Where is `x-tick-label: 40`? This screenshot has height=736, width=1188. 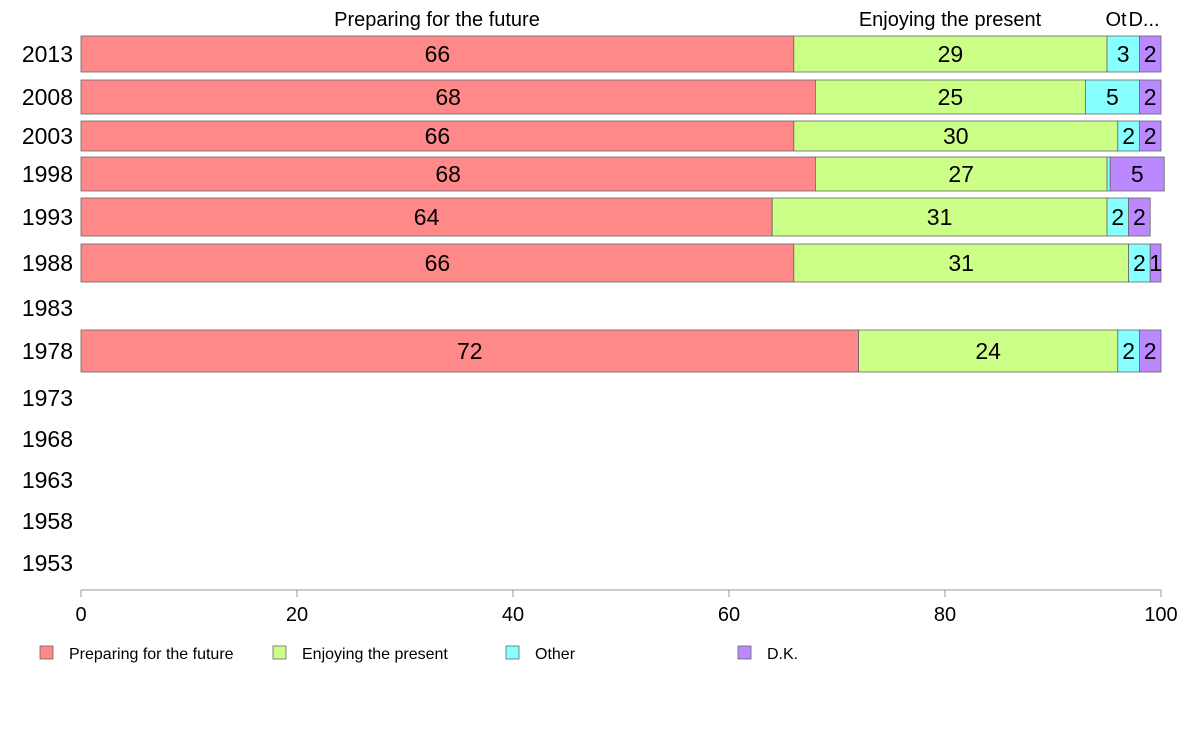
x-tick-label: 40 is located at coordinates (513, 615).